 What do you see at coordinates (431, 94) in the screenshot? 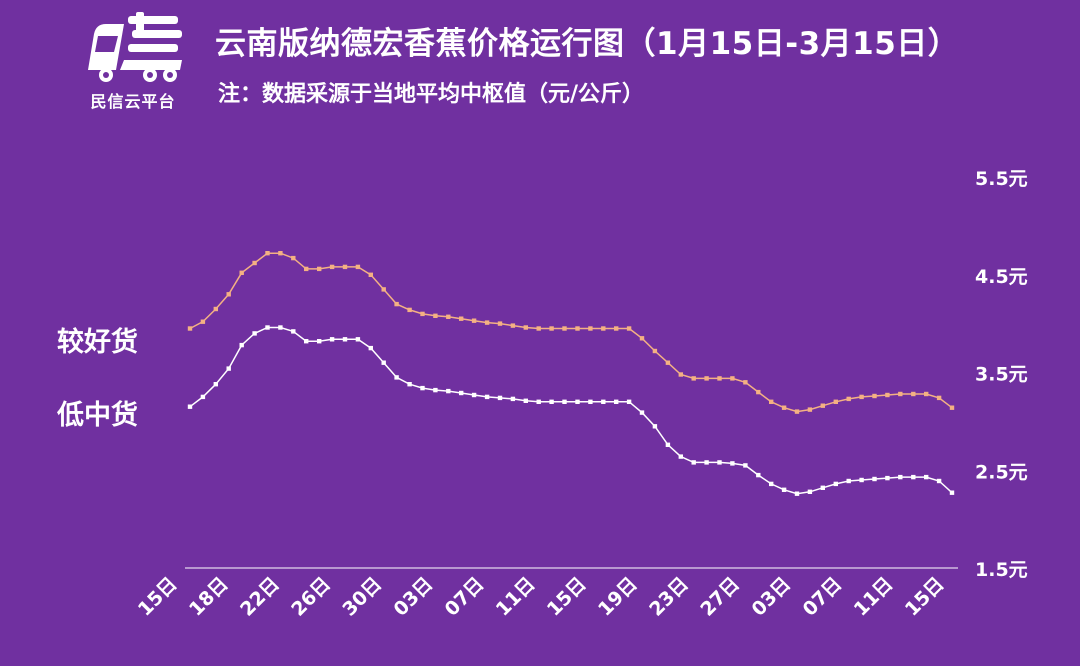
I see `chart-subtitle: 注：数据采源于当地平均中枢值（元/公斤）` at bounding box center [431, 94].